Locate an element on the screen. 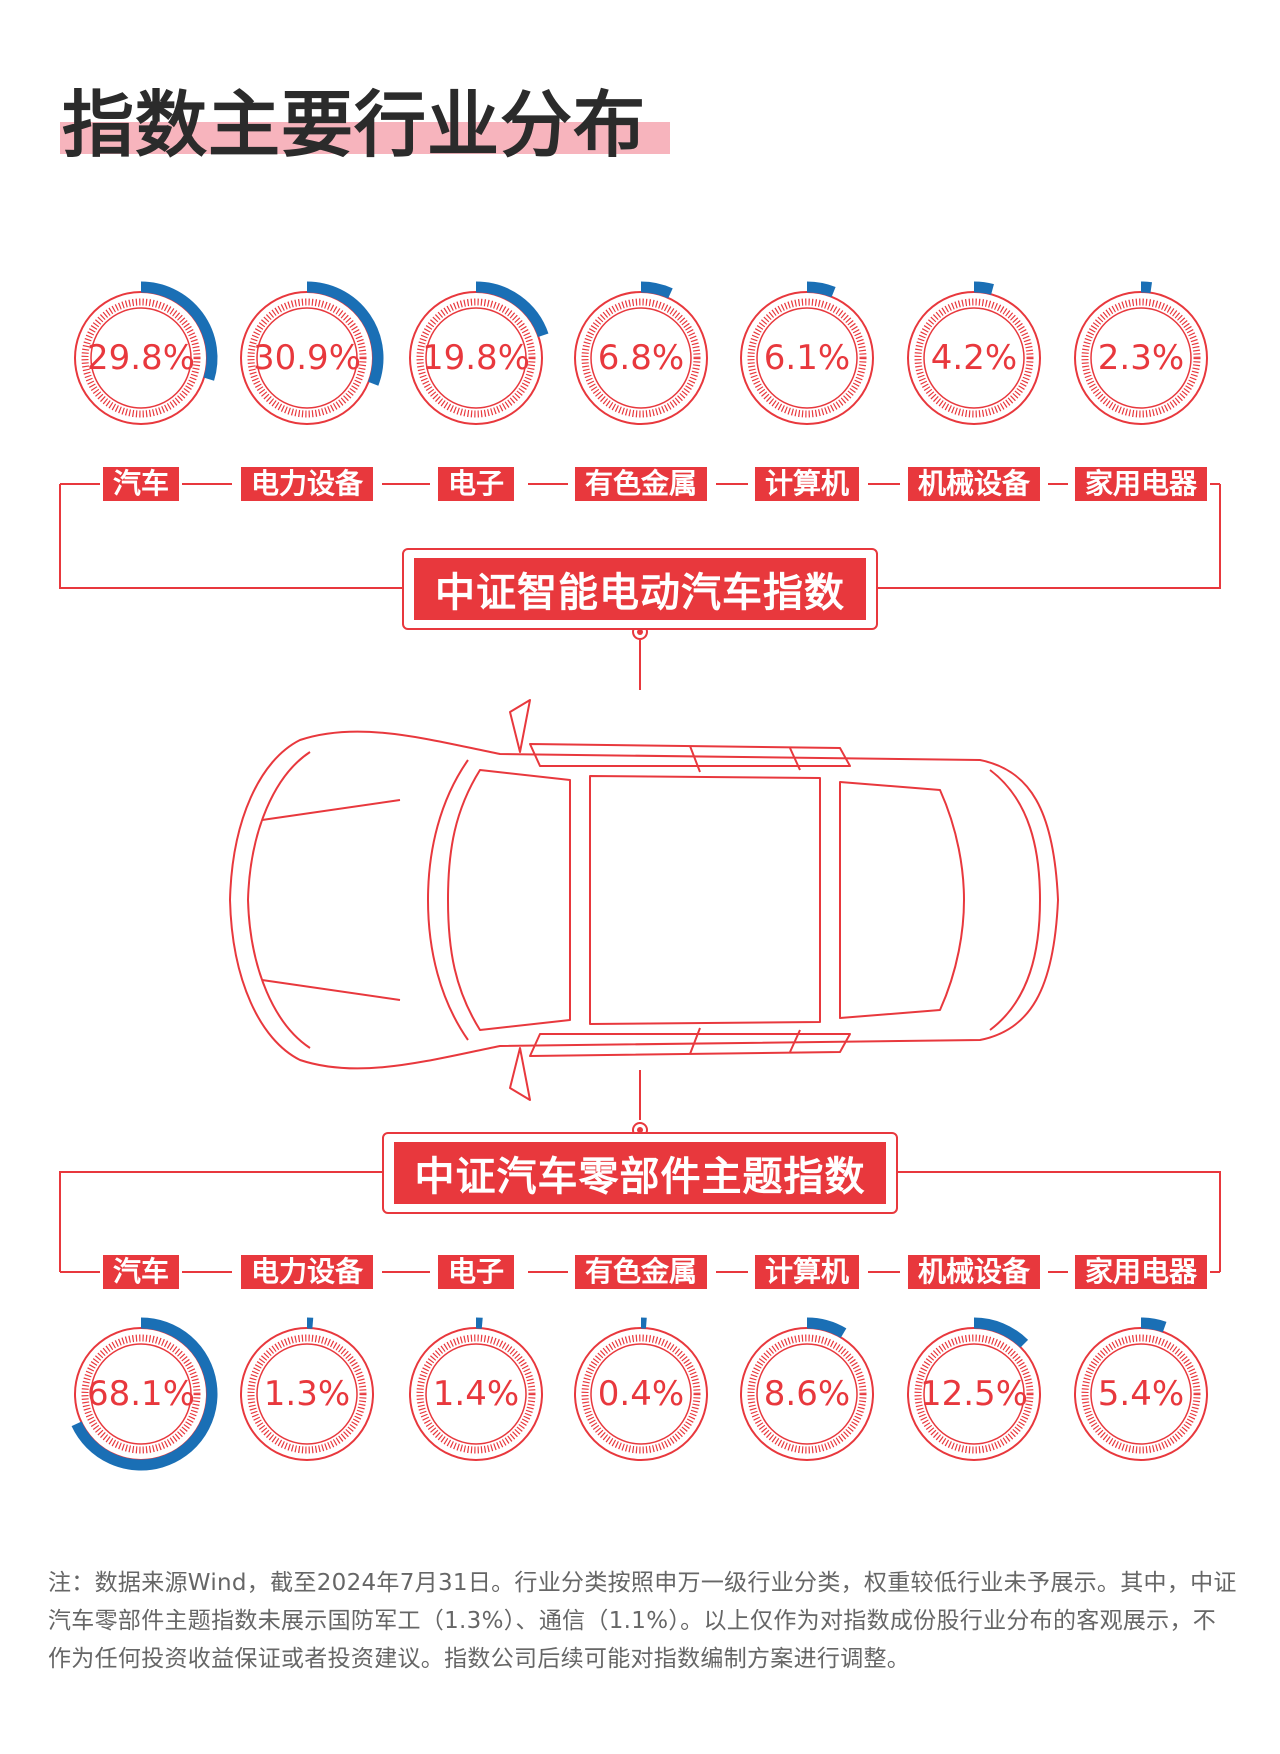 The height and width of the screenshot is (1754, 1280). category-label-top-1: 电力设备 is located at coordinates (307, 484).